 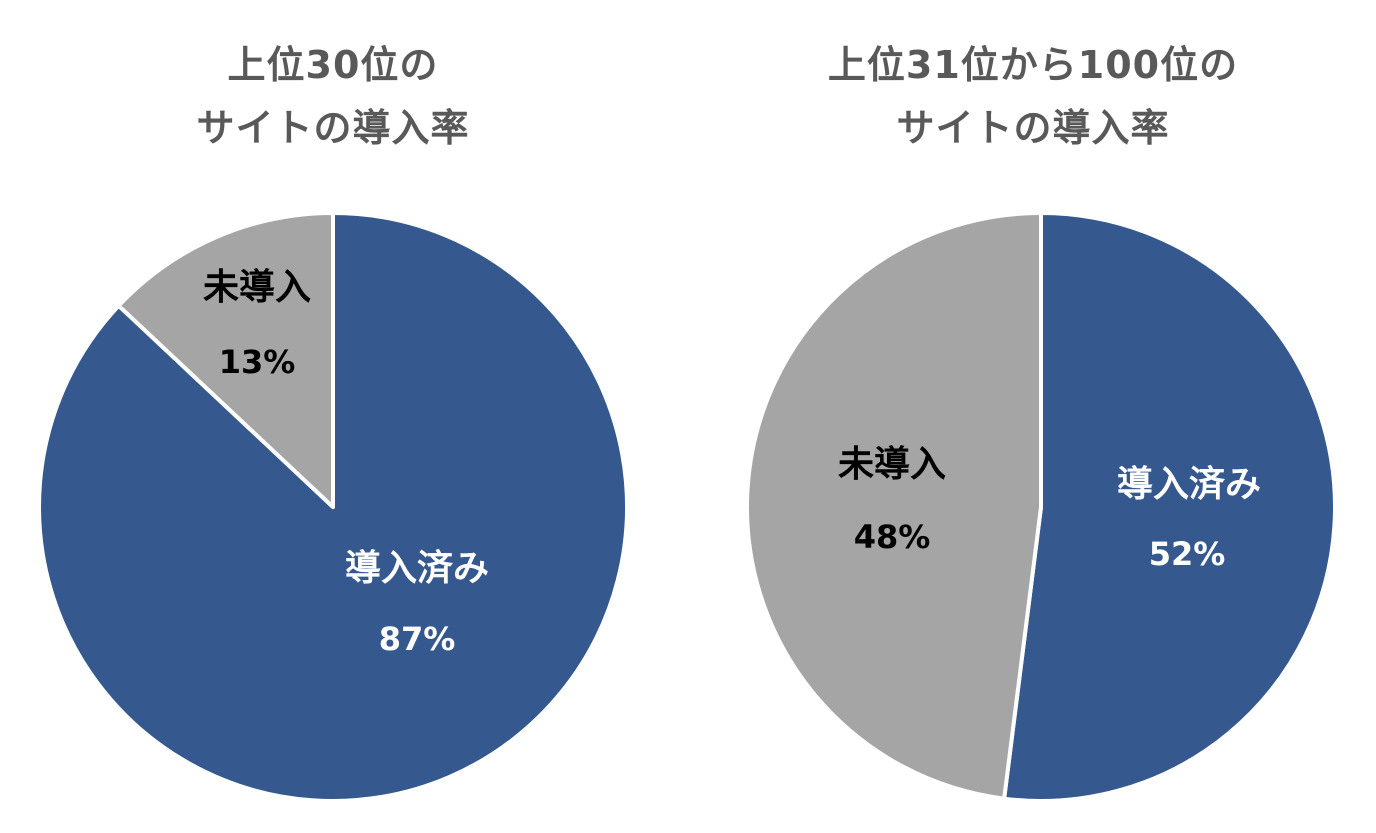 I want to click on slice-value-label: 48%, so click(x=892, y=537).